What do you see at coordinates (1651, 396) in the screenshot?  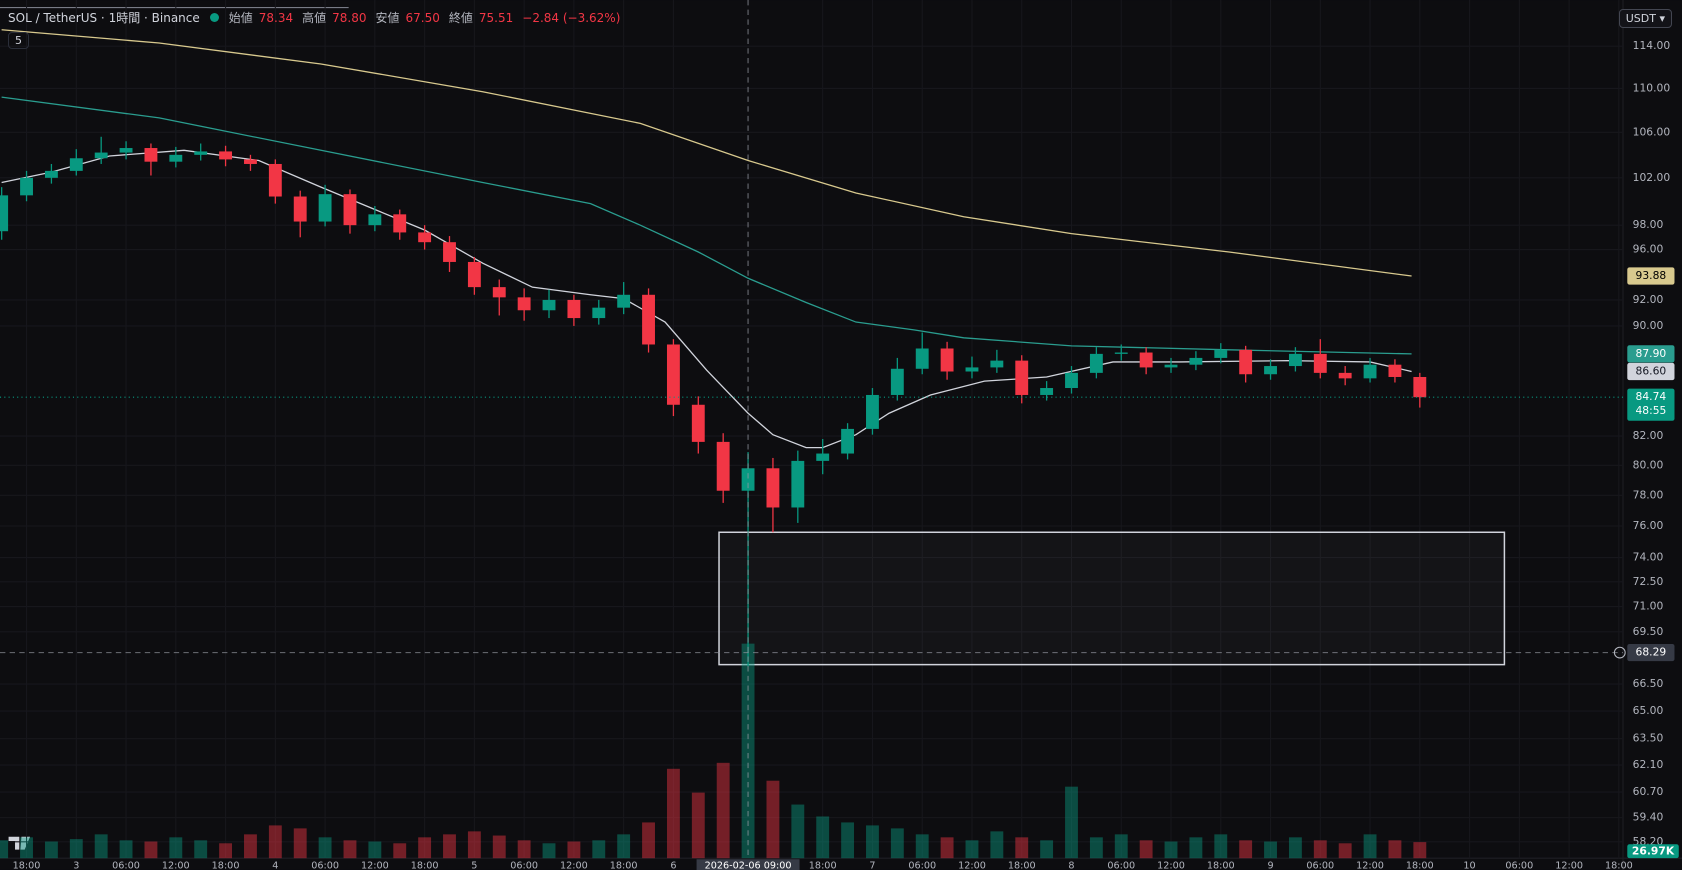 I see `last-price: 84.74` at bounding box center [1651, 396].